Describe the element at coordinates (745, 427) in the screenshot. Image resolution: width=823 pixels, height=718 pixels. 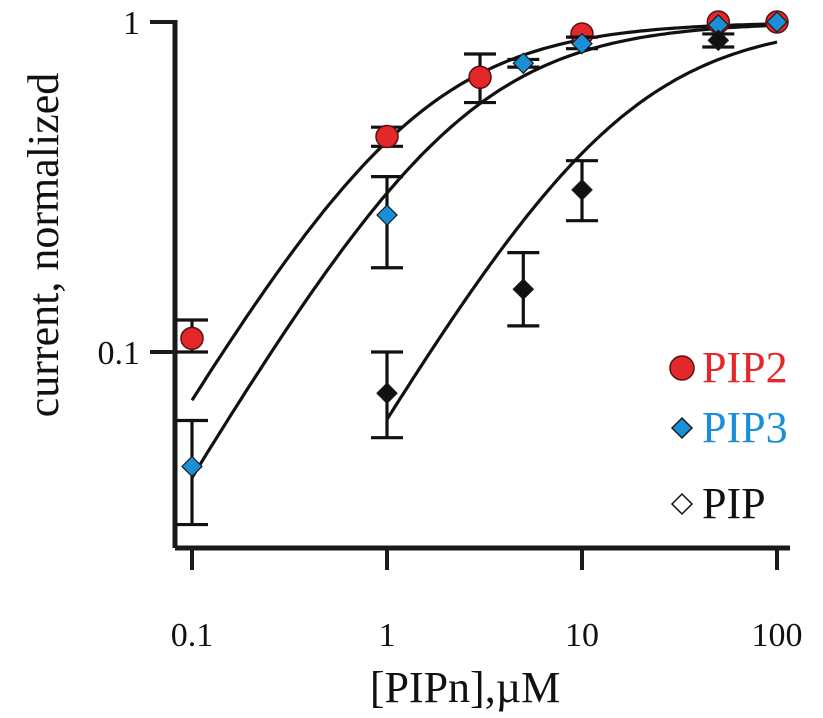
I see `legend-label-pip3: PIP3` at that location.